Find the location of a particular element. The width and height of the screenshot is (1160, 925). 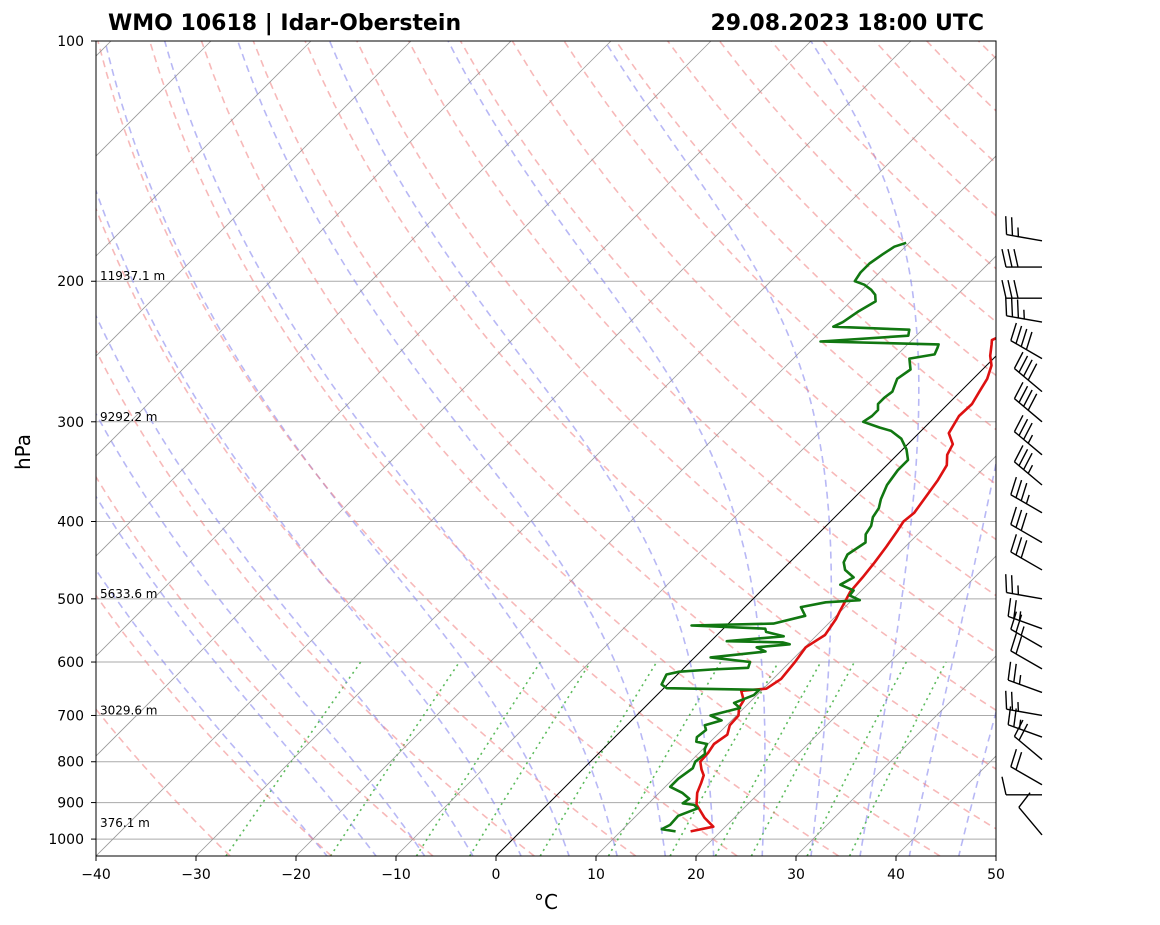

y-tick-label: 400 is located at coordinates (70, 522).